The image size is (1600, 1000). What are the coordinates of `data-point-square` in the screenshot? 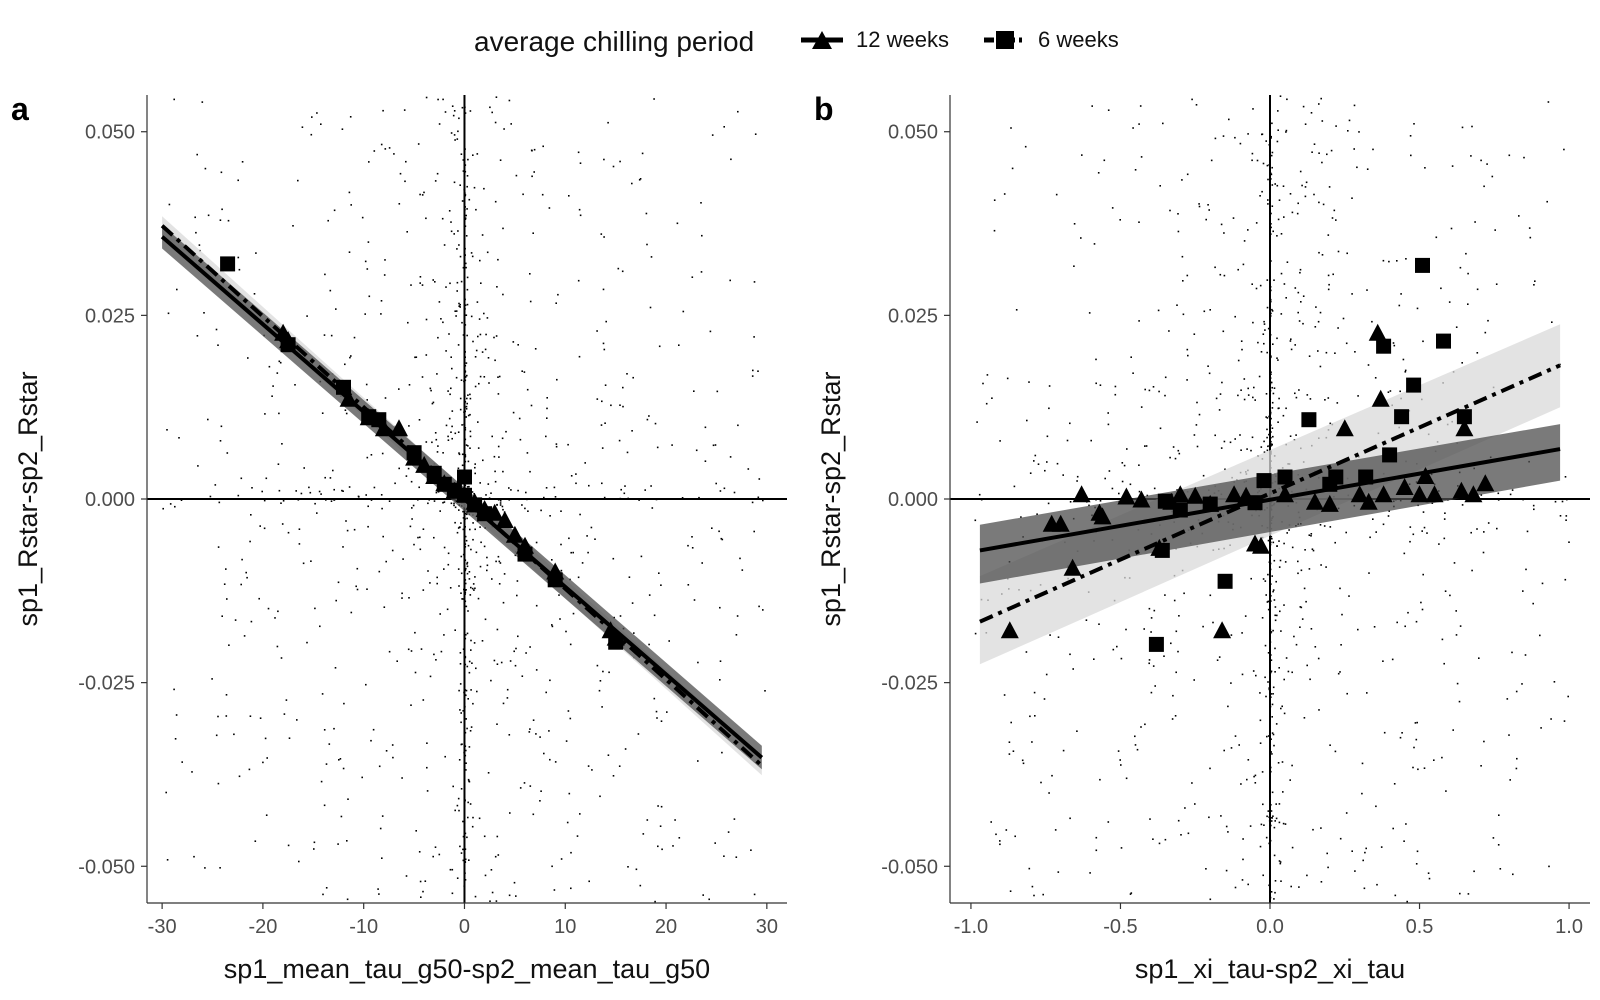 It's located at (1384, 346).